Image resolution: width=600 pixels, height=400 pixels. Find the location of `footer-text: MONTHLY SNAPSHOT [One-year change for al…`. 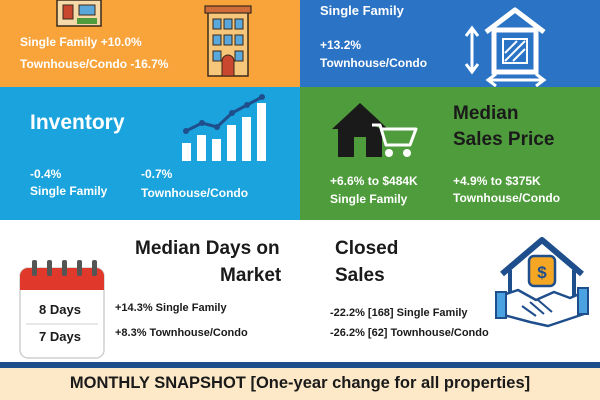

footer-text: MONTHLY SNAPSHOT [One-year change for al… is located at coordinates (300, 383).